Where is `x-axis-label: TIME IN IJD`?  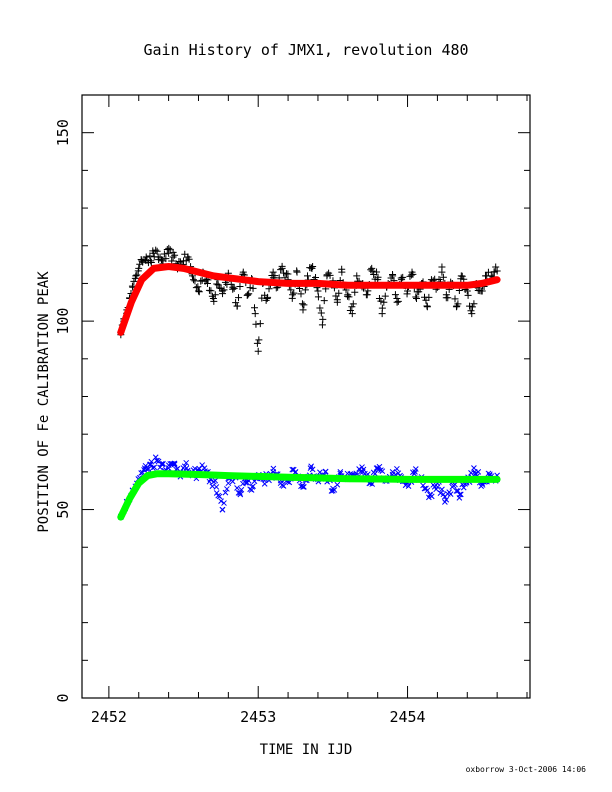
x-axis-label: TIME IN IJD is located at coordinates (306, 750).